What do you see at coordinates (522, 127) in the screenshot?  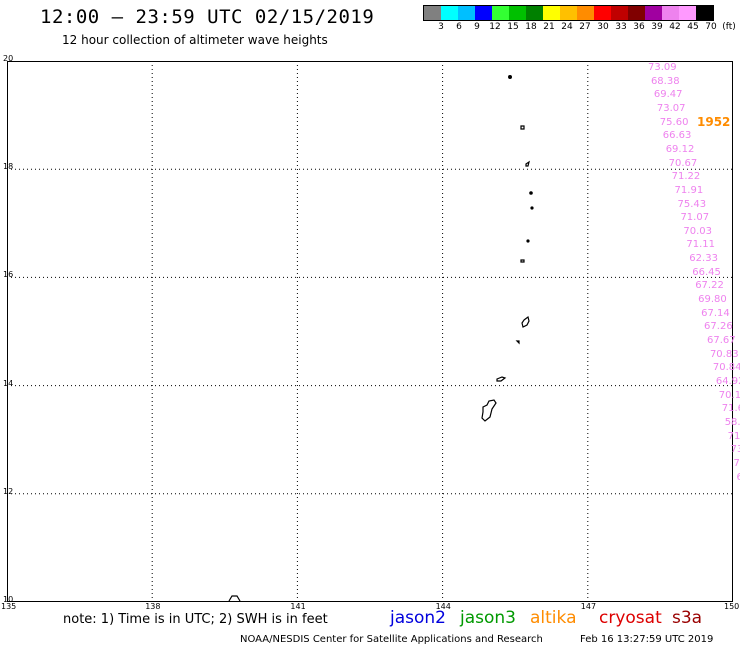 I see `island-pagan` at bounding box center [522, 127].